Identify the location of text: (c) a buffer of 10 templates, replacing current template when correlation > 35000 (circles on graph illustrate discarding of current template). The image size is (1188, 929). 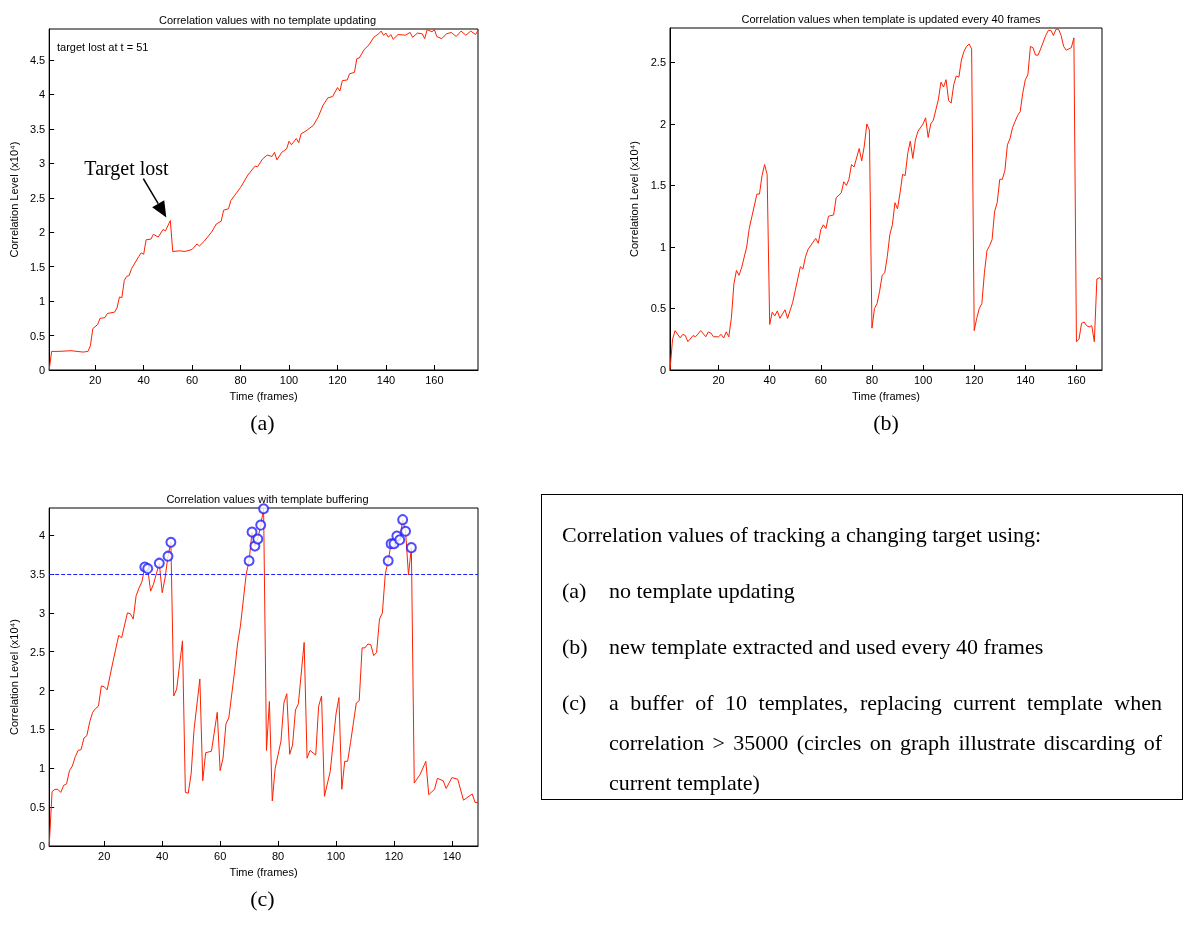
(862, 743).